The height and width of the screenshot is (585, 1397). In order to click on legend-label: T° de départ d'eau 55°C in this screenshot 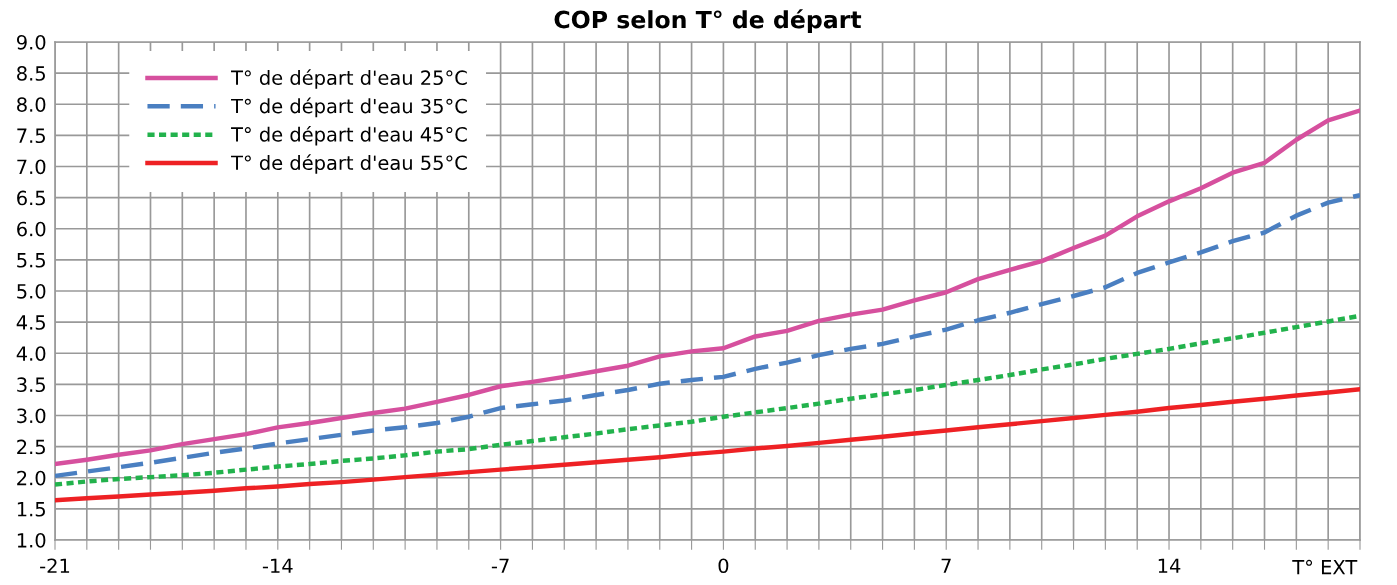, I will do `click(349, 164)`.